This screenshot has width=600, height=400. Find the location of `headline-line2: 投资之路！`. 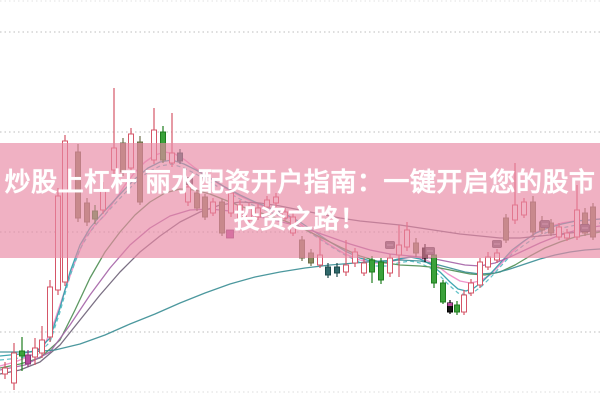

headline-line2: 投资之路！ is located at coordinates (300, 218).